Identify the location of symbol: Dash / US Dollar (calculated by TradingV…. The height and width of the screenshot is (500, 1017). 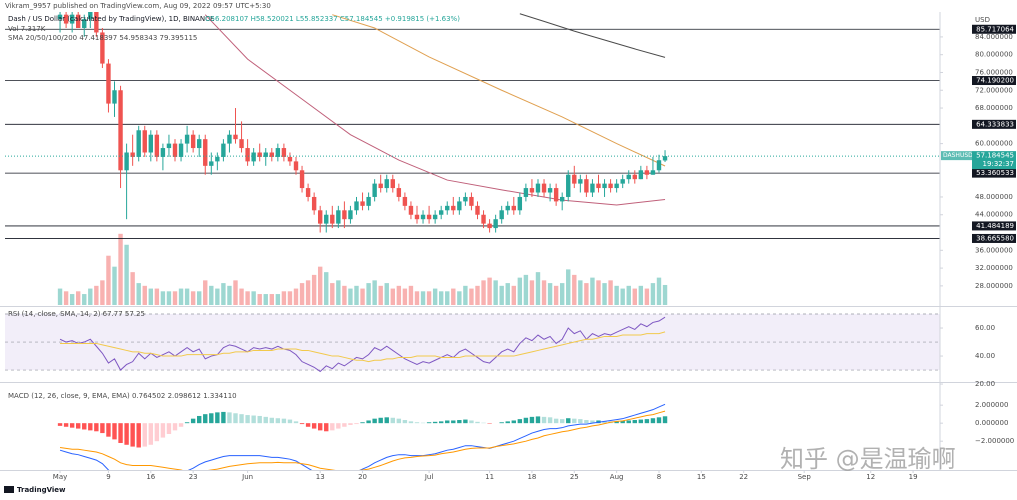
(111, 19).